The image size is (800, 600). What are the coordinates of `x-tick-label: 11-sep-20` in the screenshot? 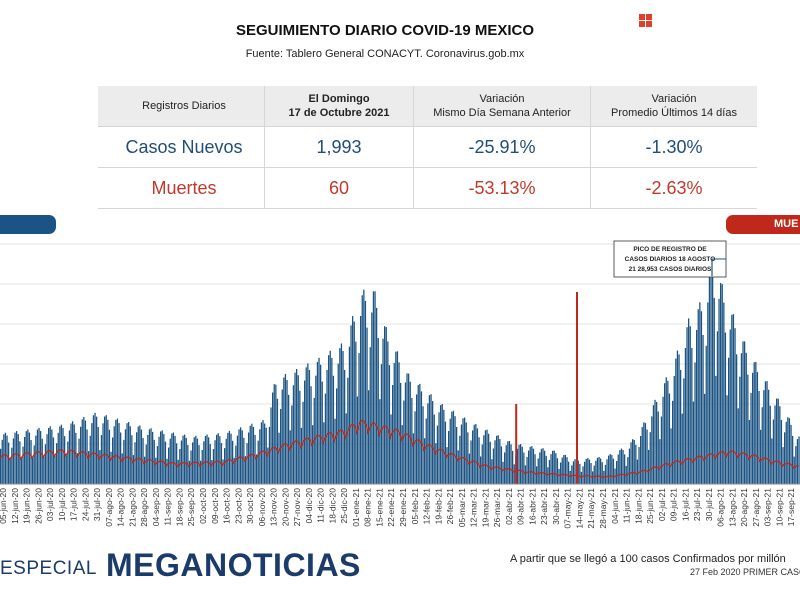 It's located at (168, 507).